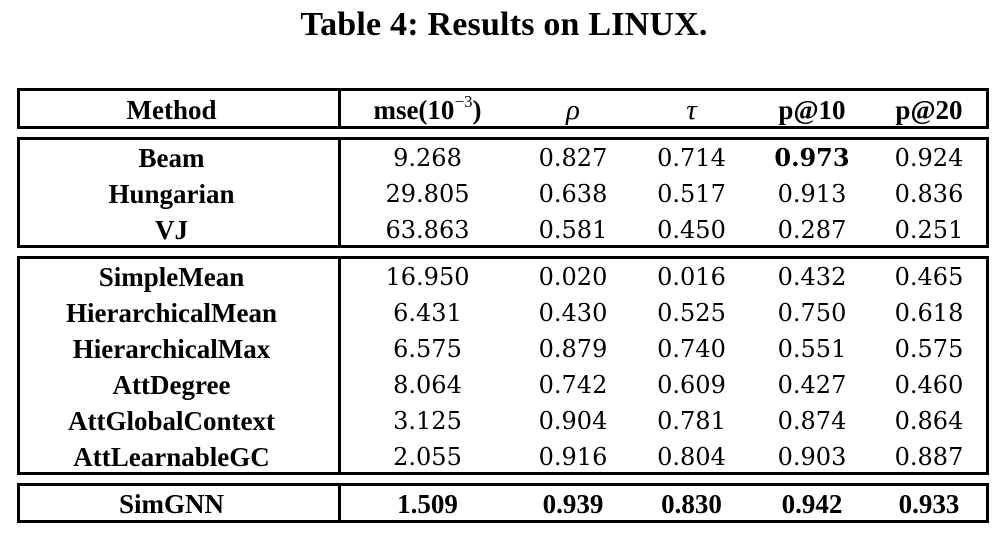 This screenshot has width=1008, height=544. What do you see at coordinates (812, 421) in the screenshot?
I see `p10-cell: 0.874` at bounding box center [812, 421].